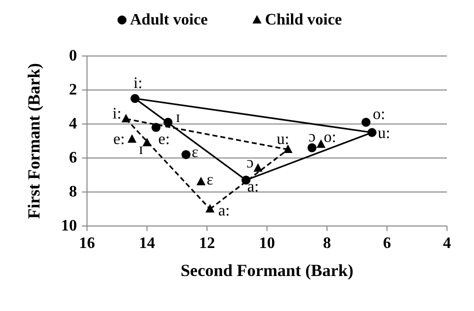  What do you see at coordinates (69, 226) in the screenshot?
I see `y-tick-label: 10` at bounding box center [69, 226].